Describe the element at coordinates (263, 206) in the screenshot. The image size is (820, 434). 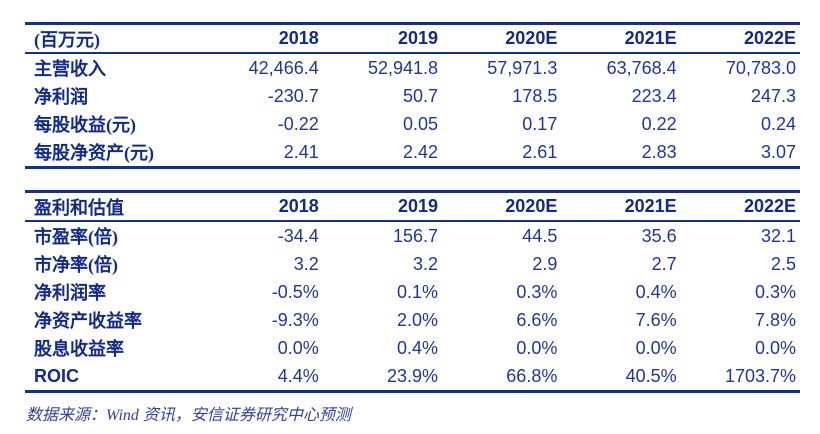
I see `valuation-col-2018: 2018` at that location.